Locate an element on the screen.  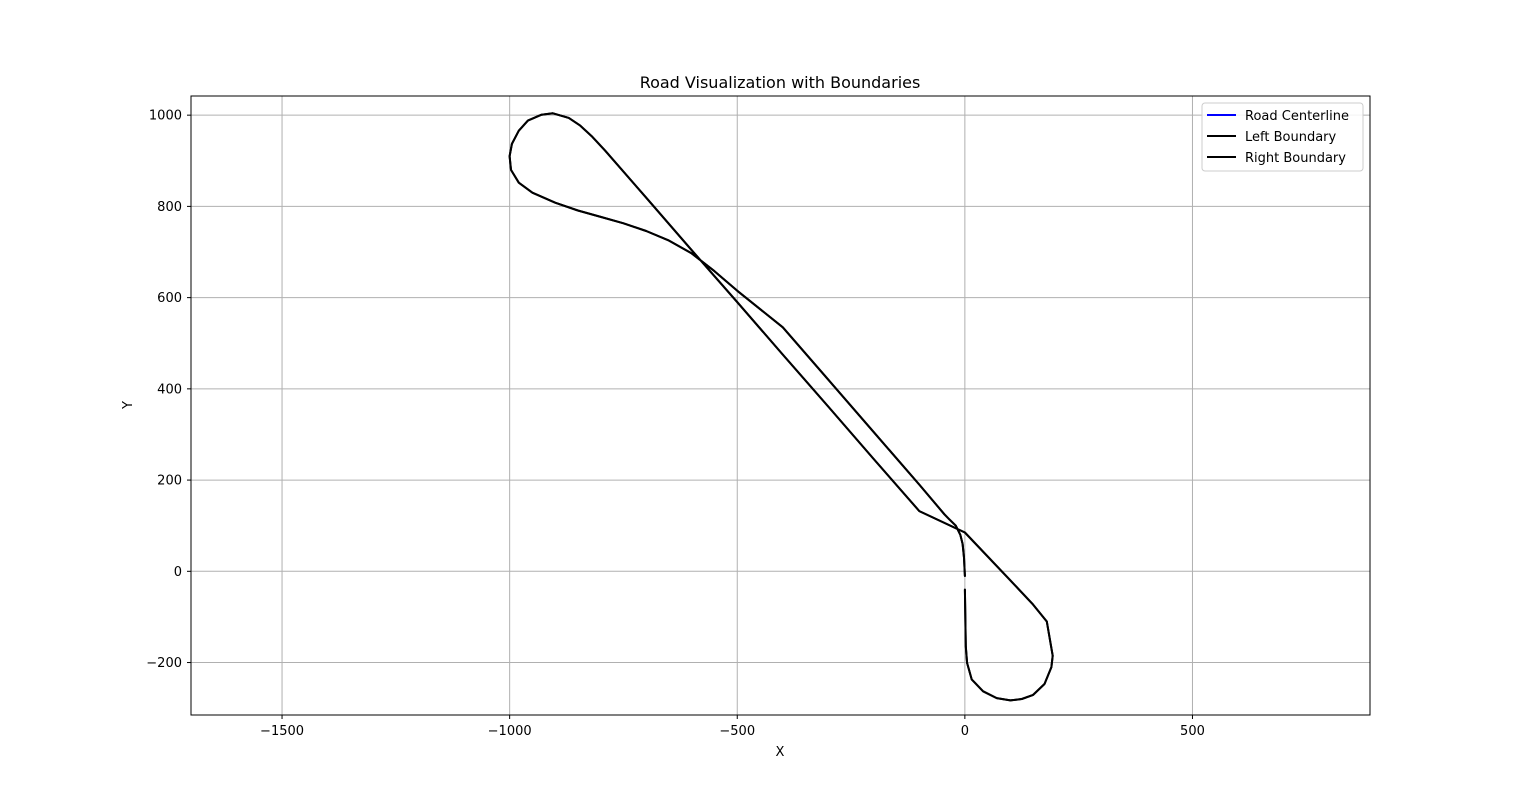
y-tick-label: −200 is located at coordinates (164, 663).